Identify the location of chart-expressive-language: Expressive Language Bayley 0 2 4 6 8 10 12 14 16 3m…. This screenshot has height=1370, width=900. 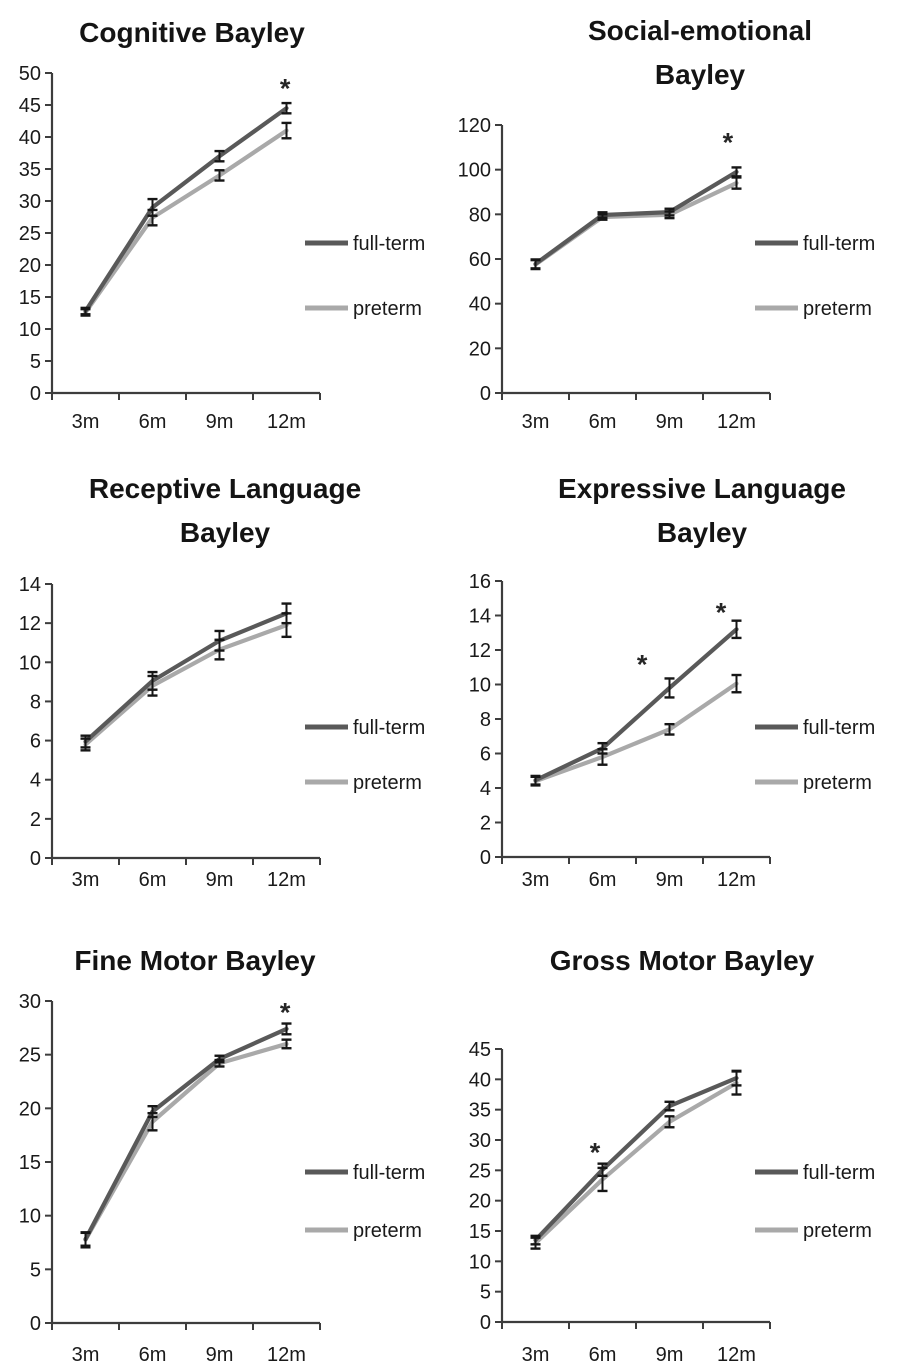
(672, 682).